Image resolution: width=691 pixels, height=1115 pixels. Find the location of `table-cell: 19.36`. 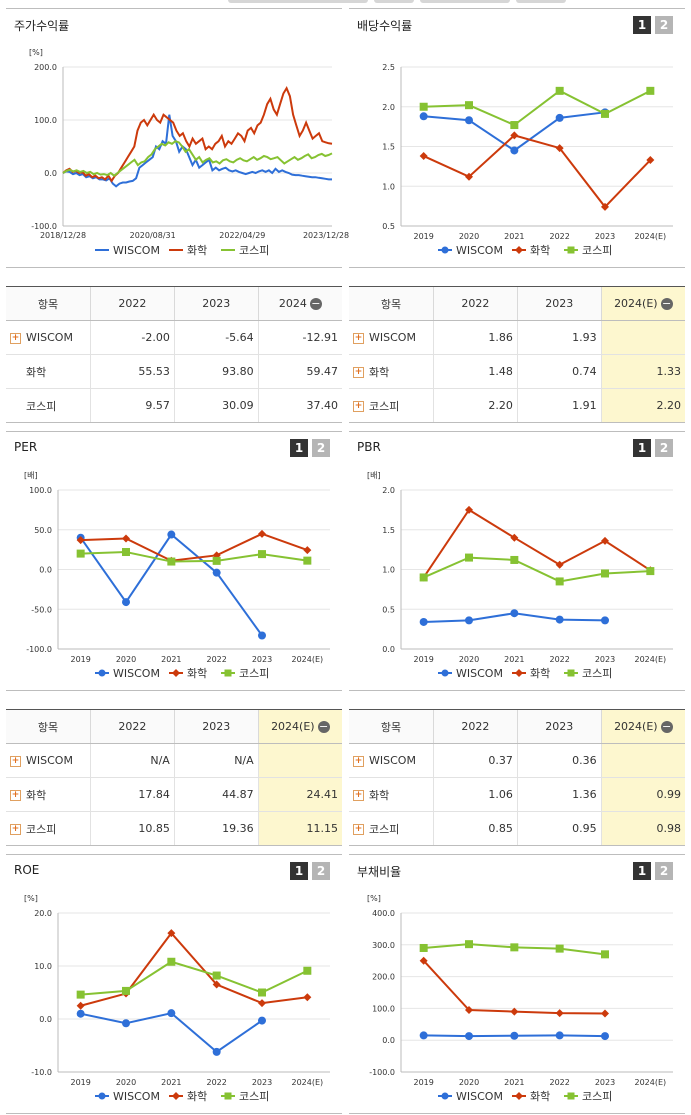

table-cell: 19.36 is located at coordinates (216, 828).